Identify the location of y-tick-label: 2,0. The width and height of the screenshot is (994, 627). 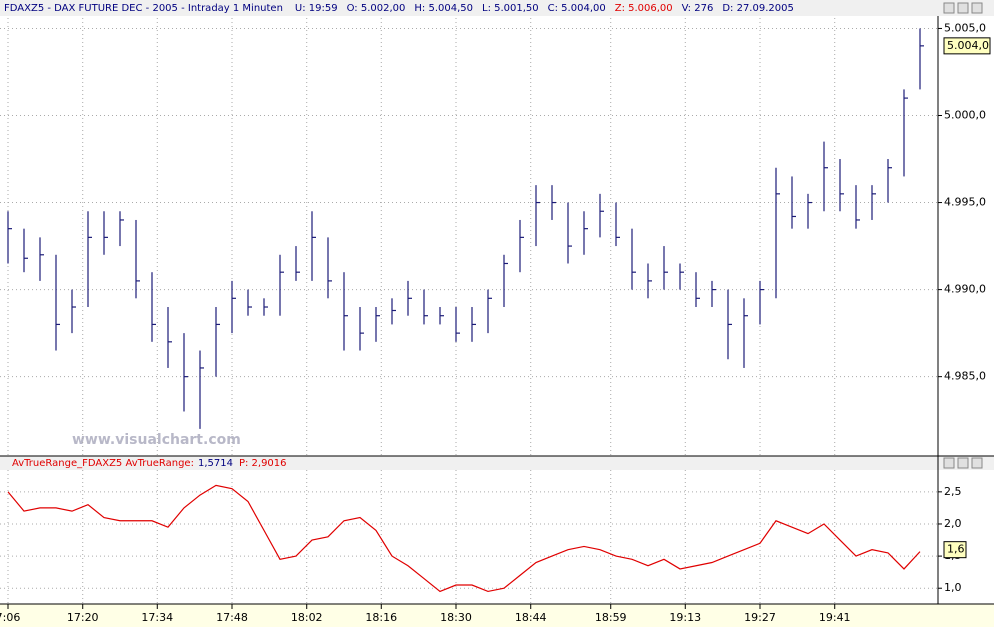
(953, 523).